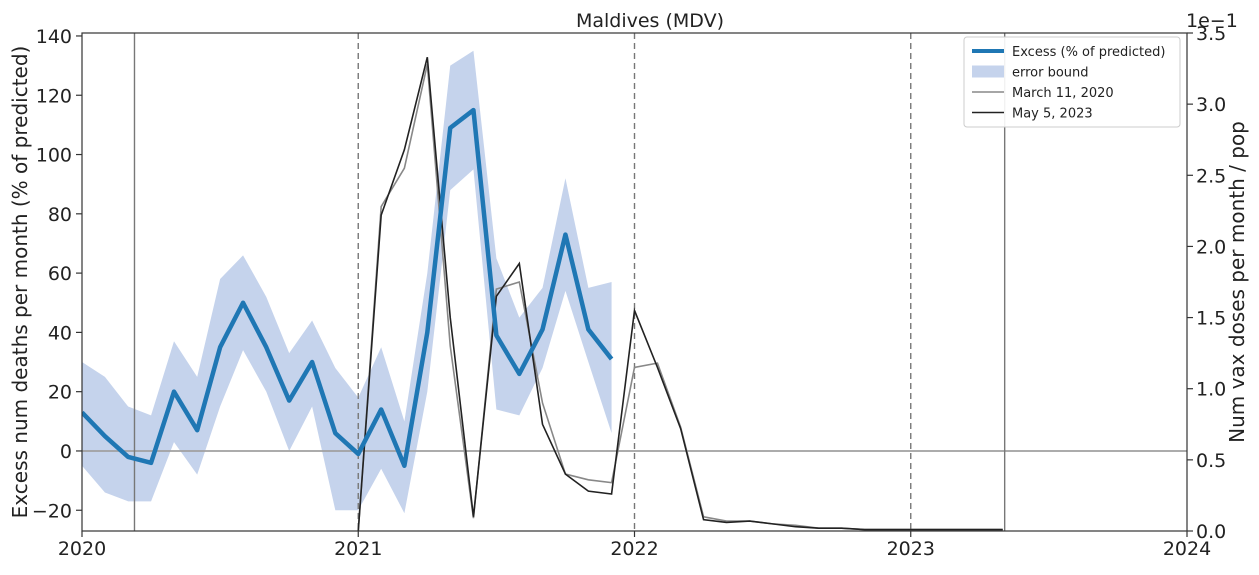  Describe the element at coordinates (54, 96) in the screenshot. I see `y-tick-label: 120` at that location.